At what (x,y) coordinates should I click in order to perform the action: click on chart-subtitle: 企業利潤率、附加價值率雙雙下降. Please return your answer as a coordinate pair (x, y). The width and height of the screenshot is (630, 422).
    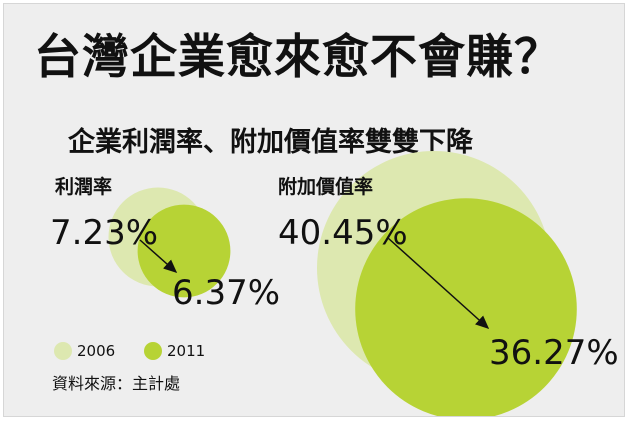
    Looking at the image, I should click on (270, 142).